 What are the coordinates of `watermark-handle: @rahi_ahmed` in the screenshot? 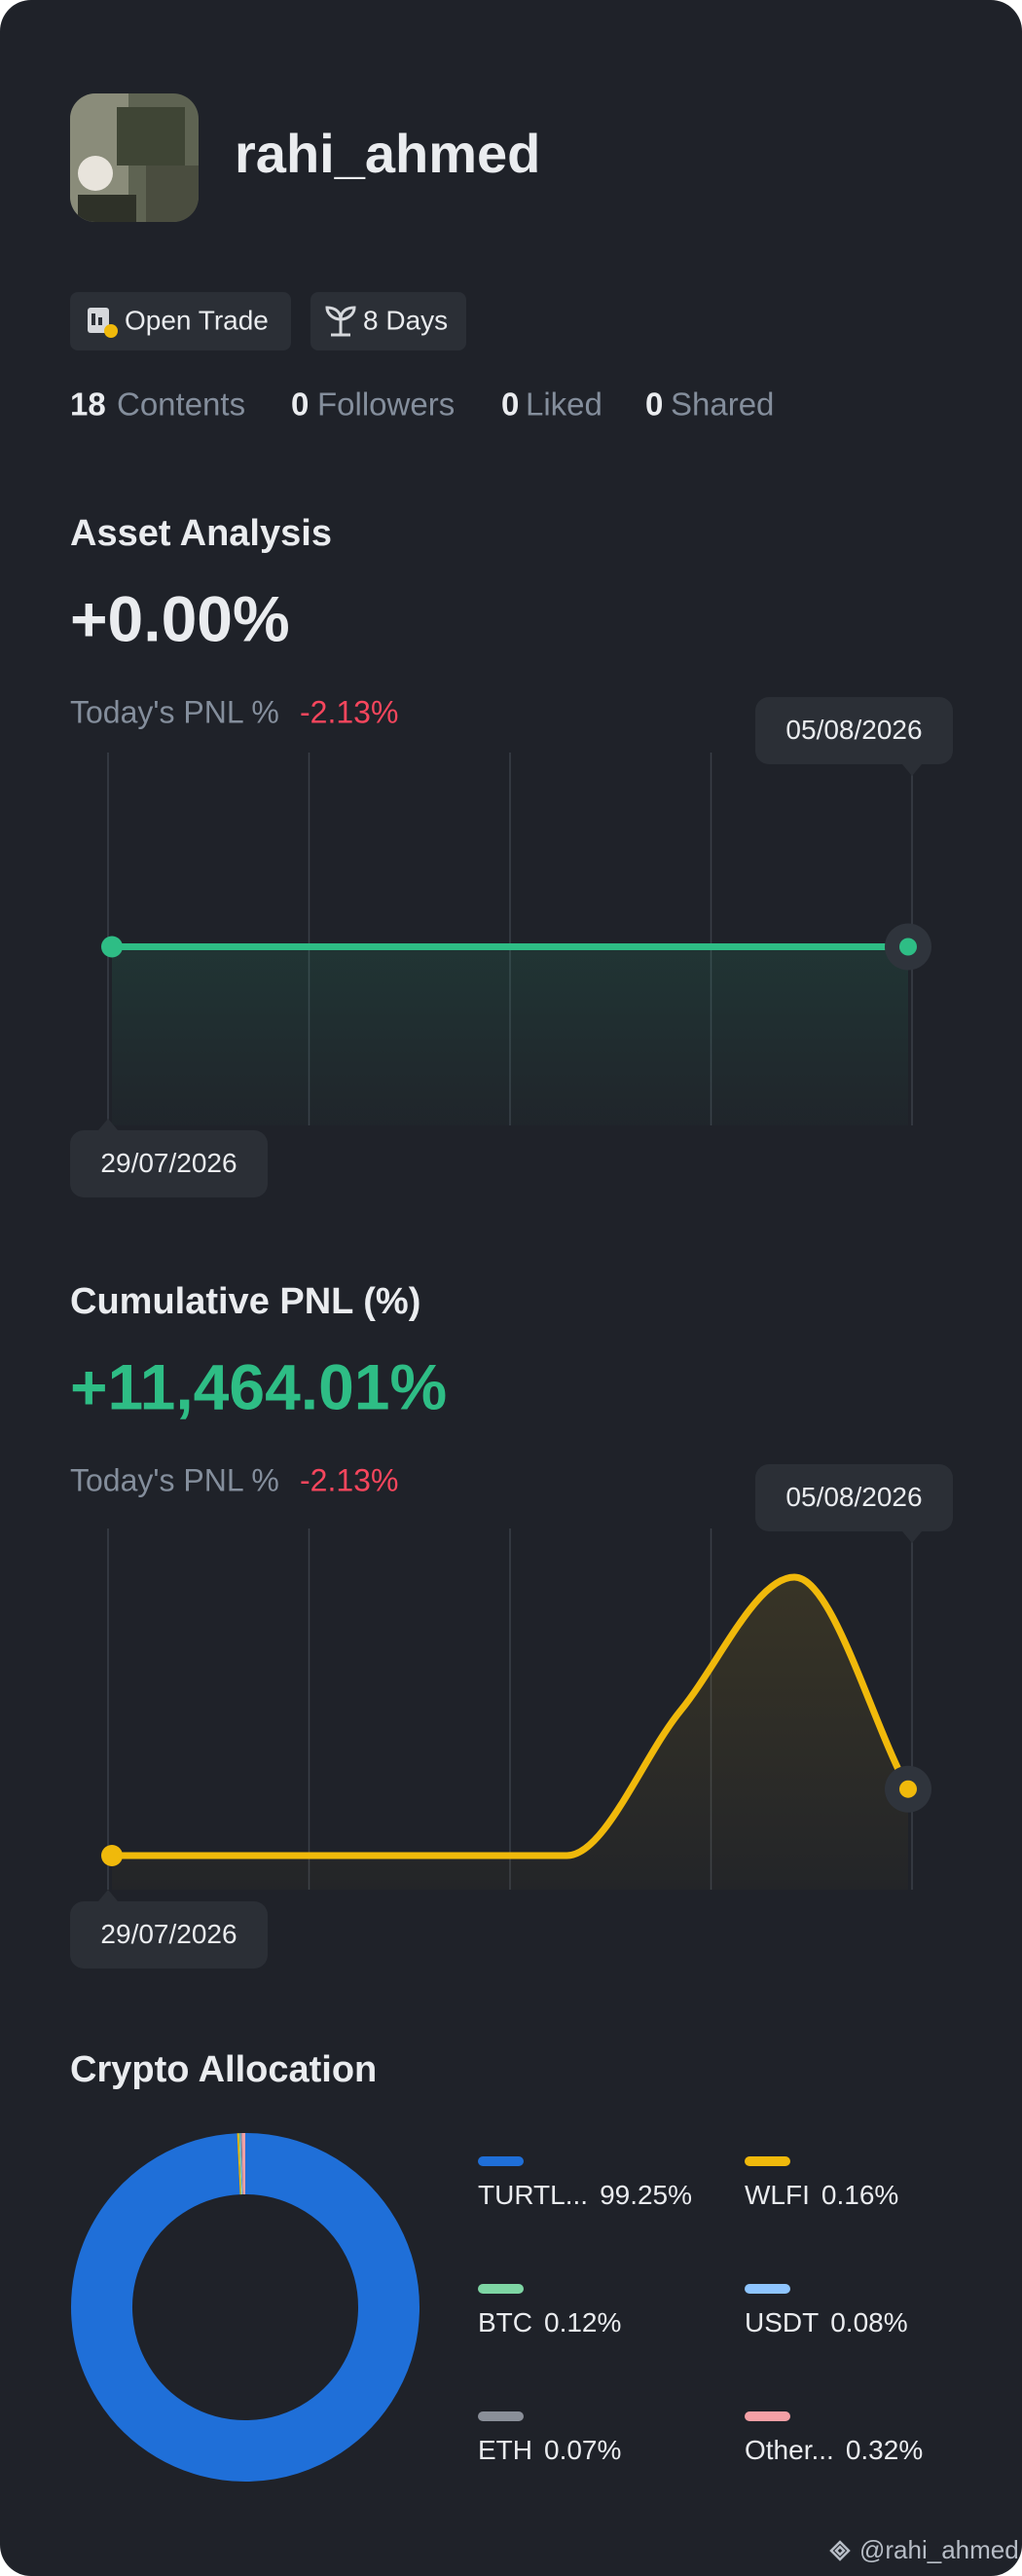 It's located at (939, 2549).